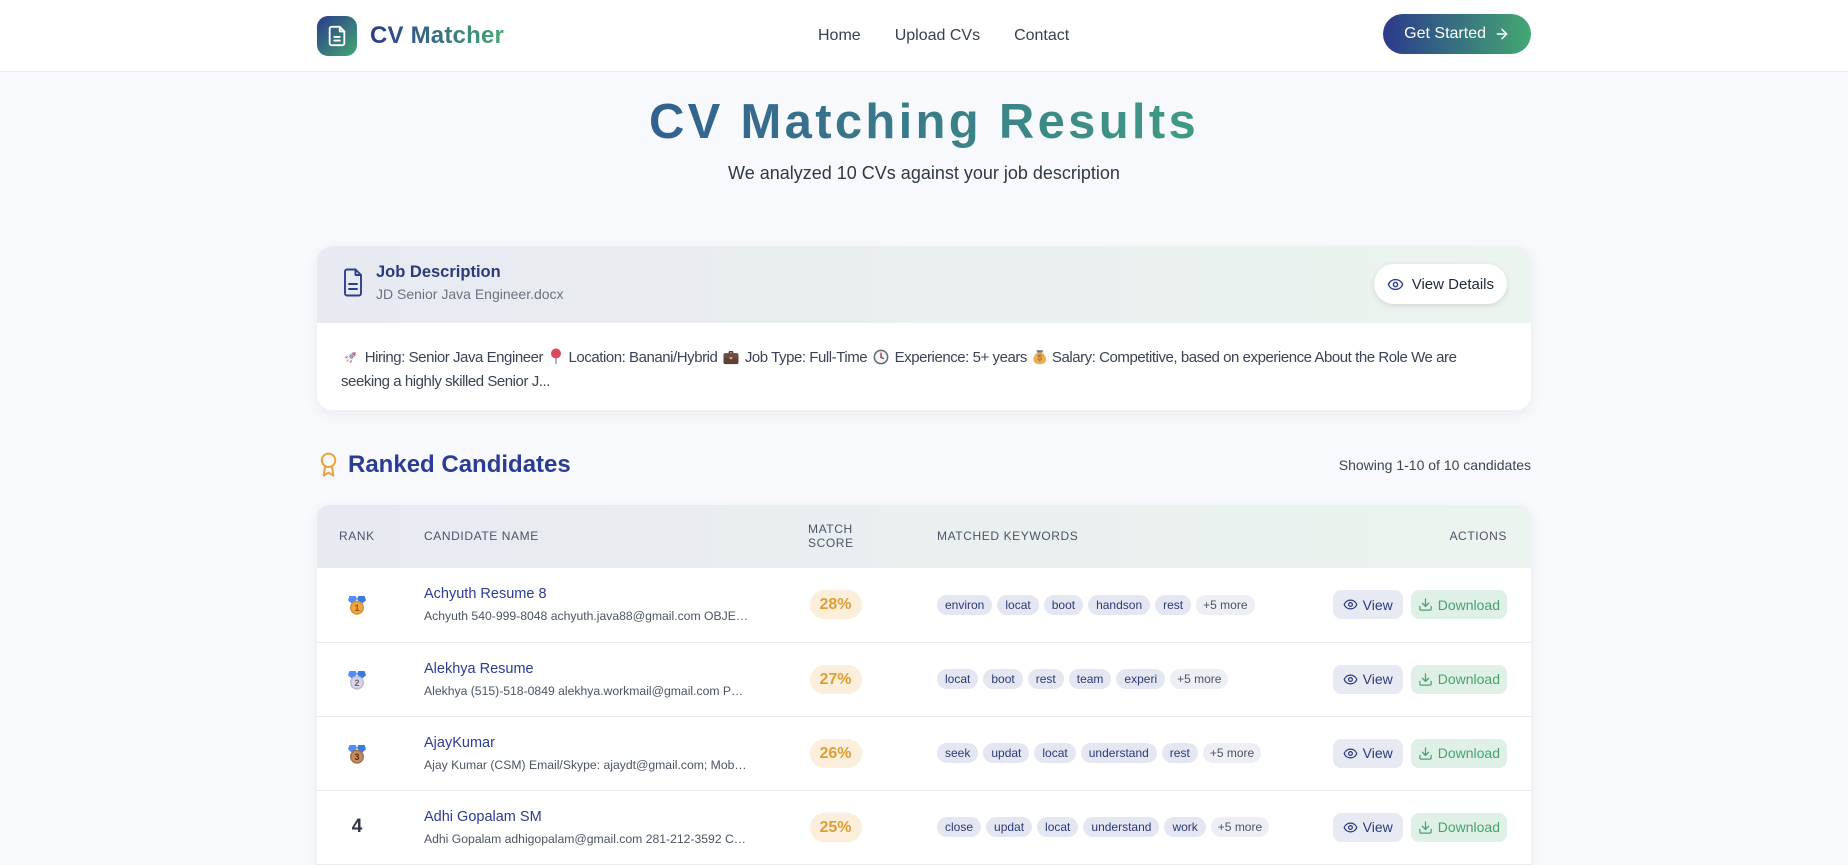  Describe the element at coordinates (356, 608) in the screenshot. I see `svg-text: 1` at that location.